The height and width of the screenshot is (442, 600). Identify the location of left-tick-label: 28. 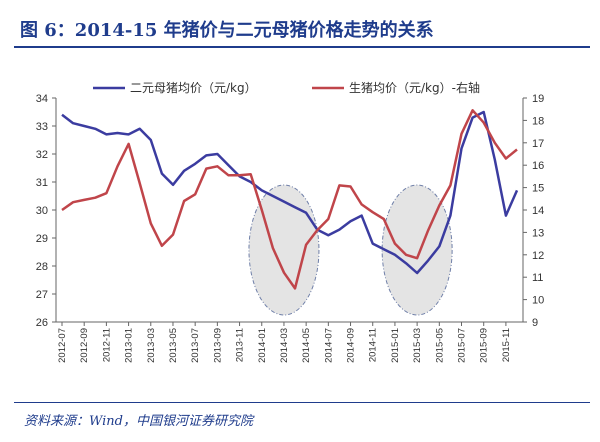
(42, 267).